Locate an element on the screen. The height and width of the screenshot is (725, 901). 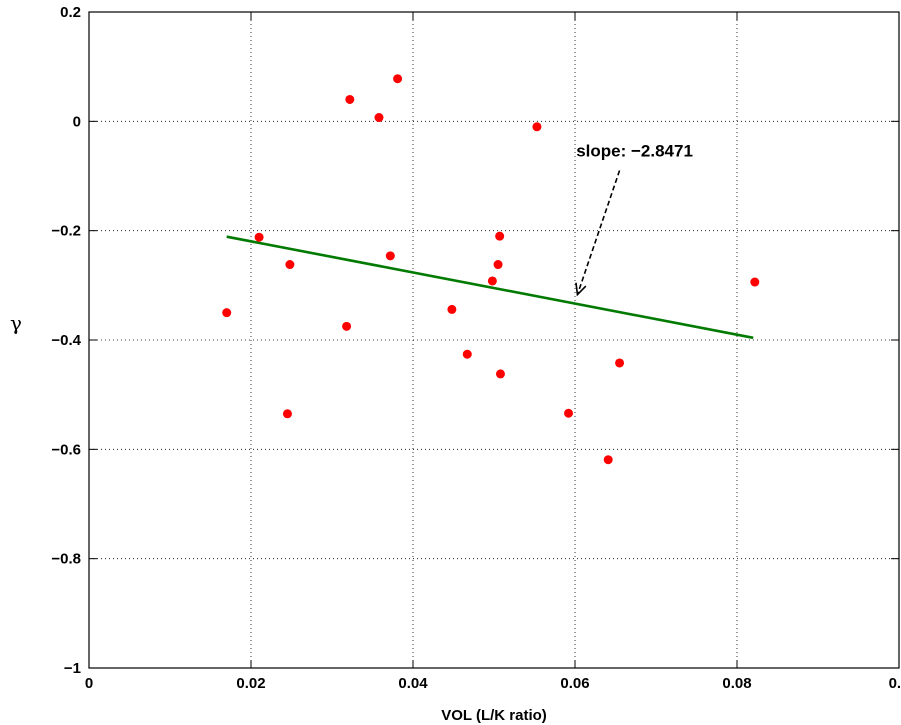
y-tick-label: −0.2 is located at coordinates (66, 231).